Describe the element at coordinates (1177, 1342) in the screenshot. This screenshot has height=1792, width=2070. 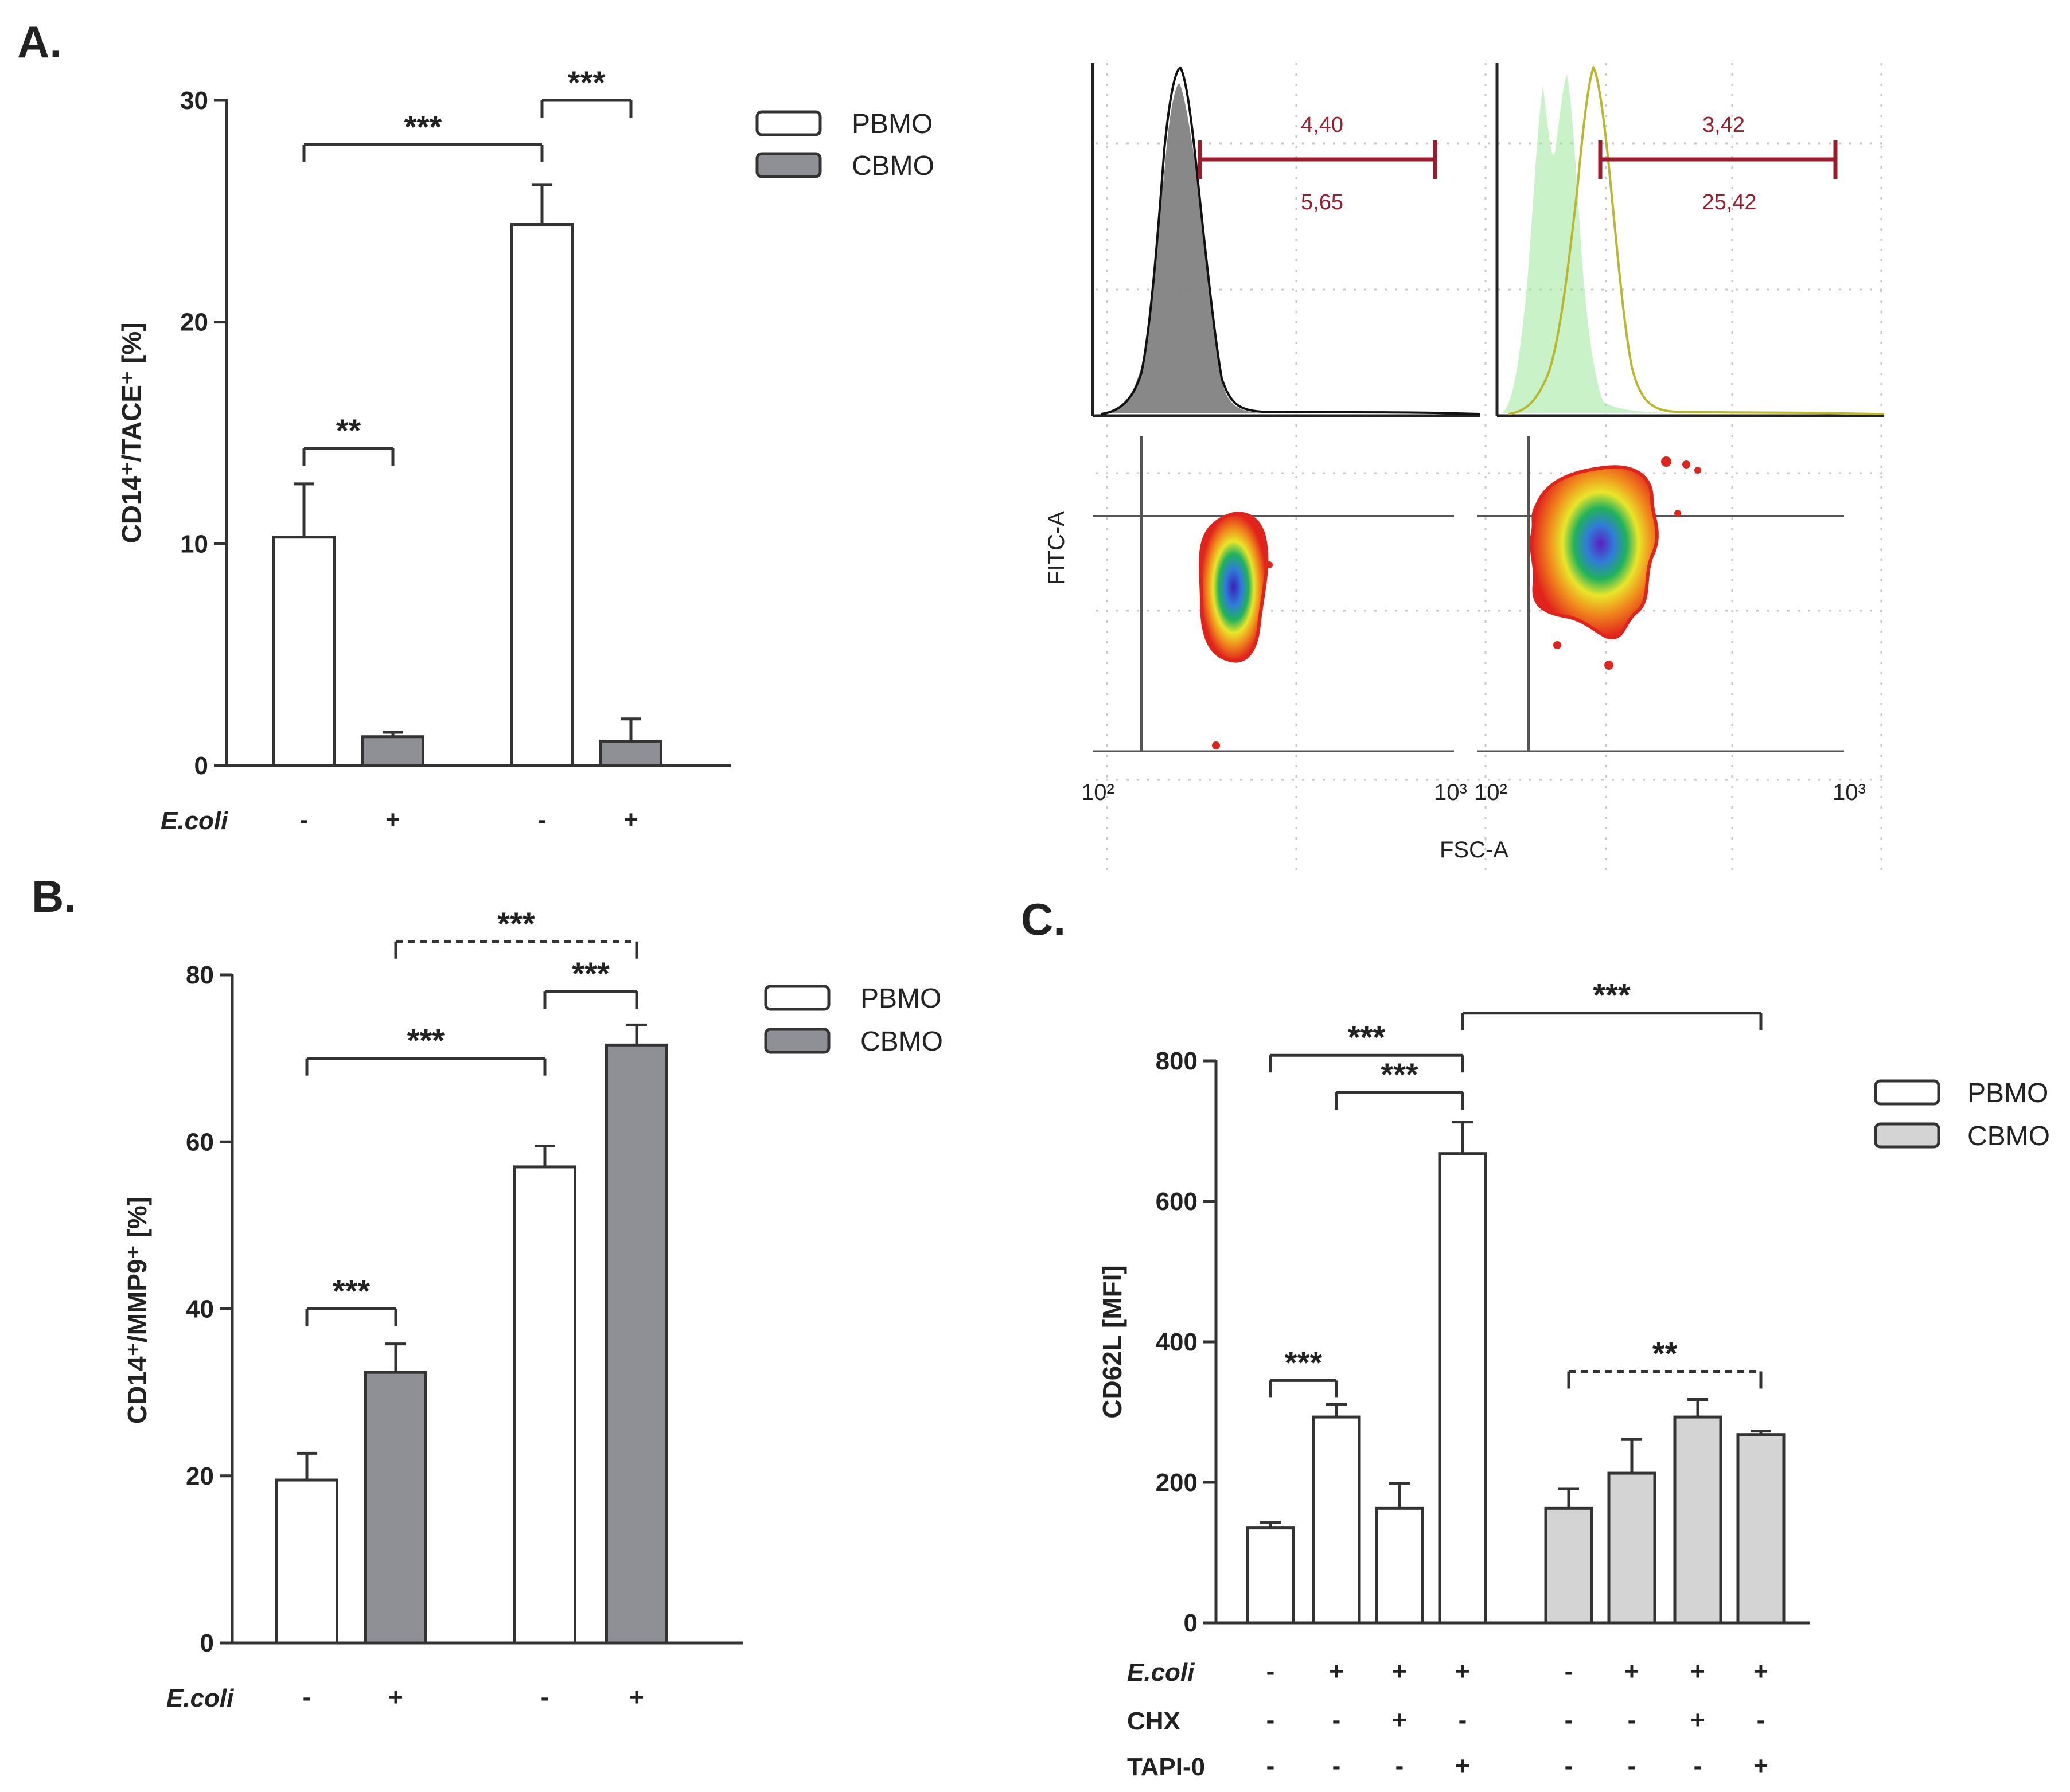
I see `y-tick-label: 400` at that location.